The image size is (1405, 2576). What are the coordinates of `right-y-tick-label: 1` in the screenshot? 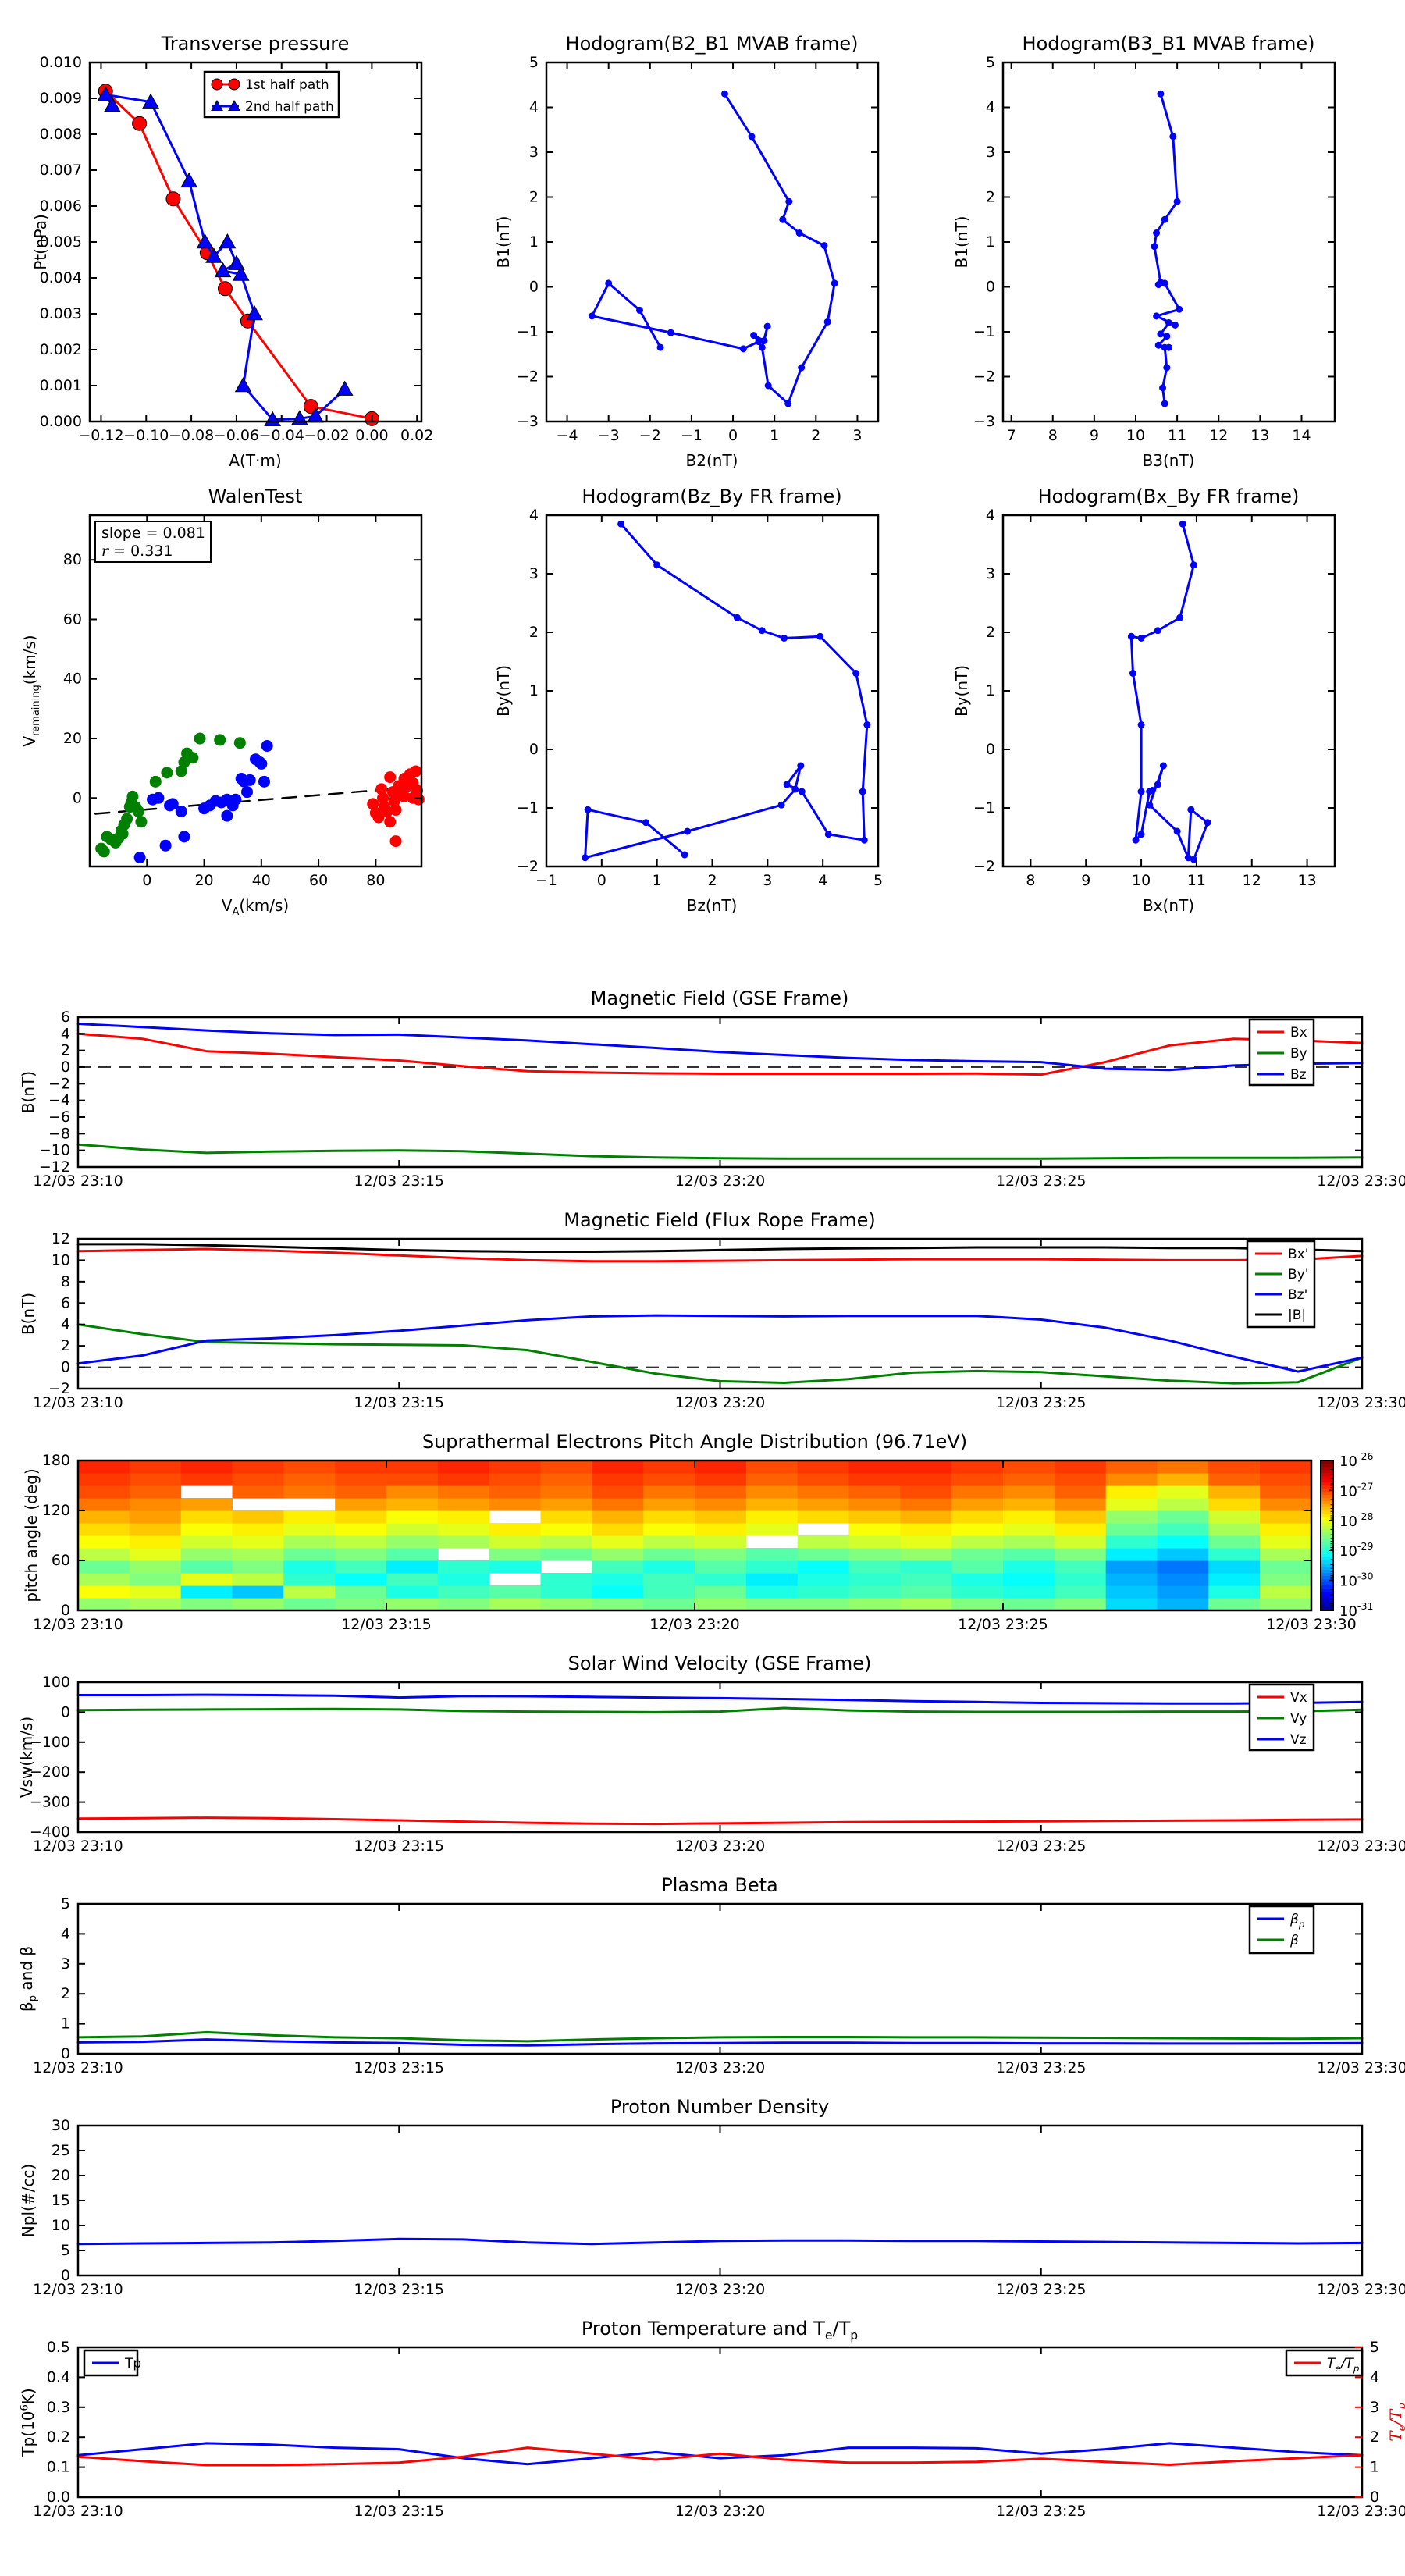 It's located at (1374, 2467).